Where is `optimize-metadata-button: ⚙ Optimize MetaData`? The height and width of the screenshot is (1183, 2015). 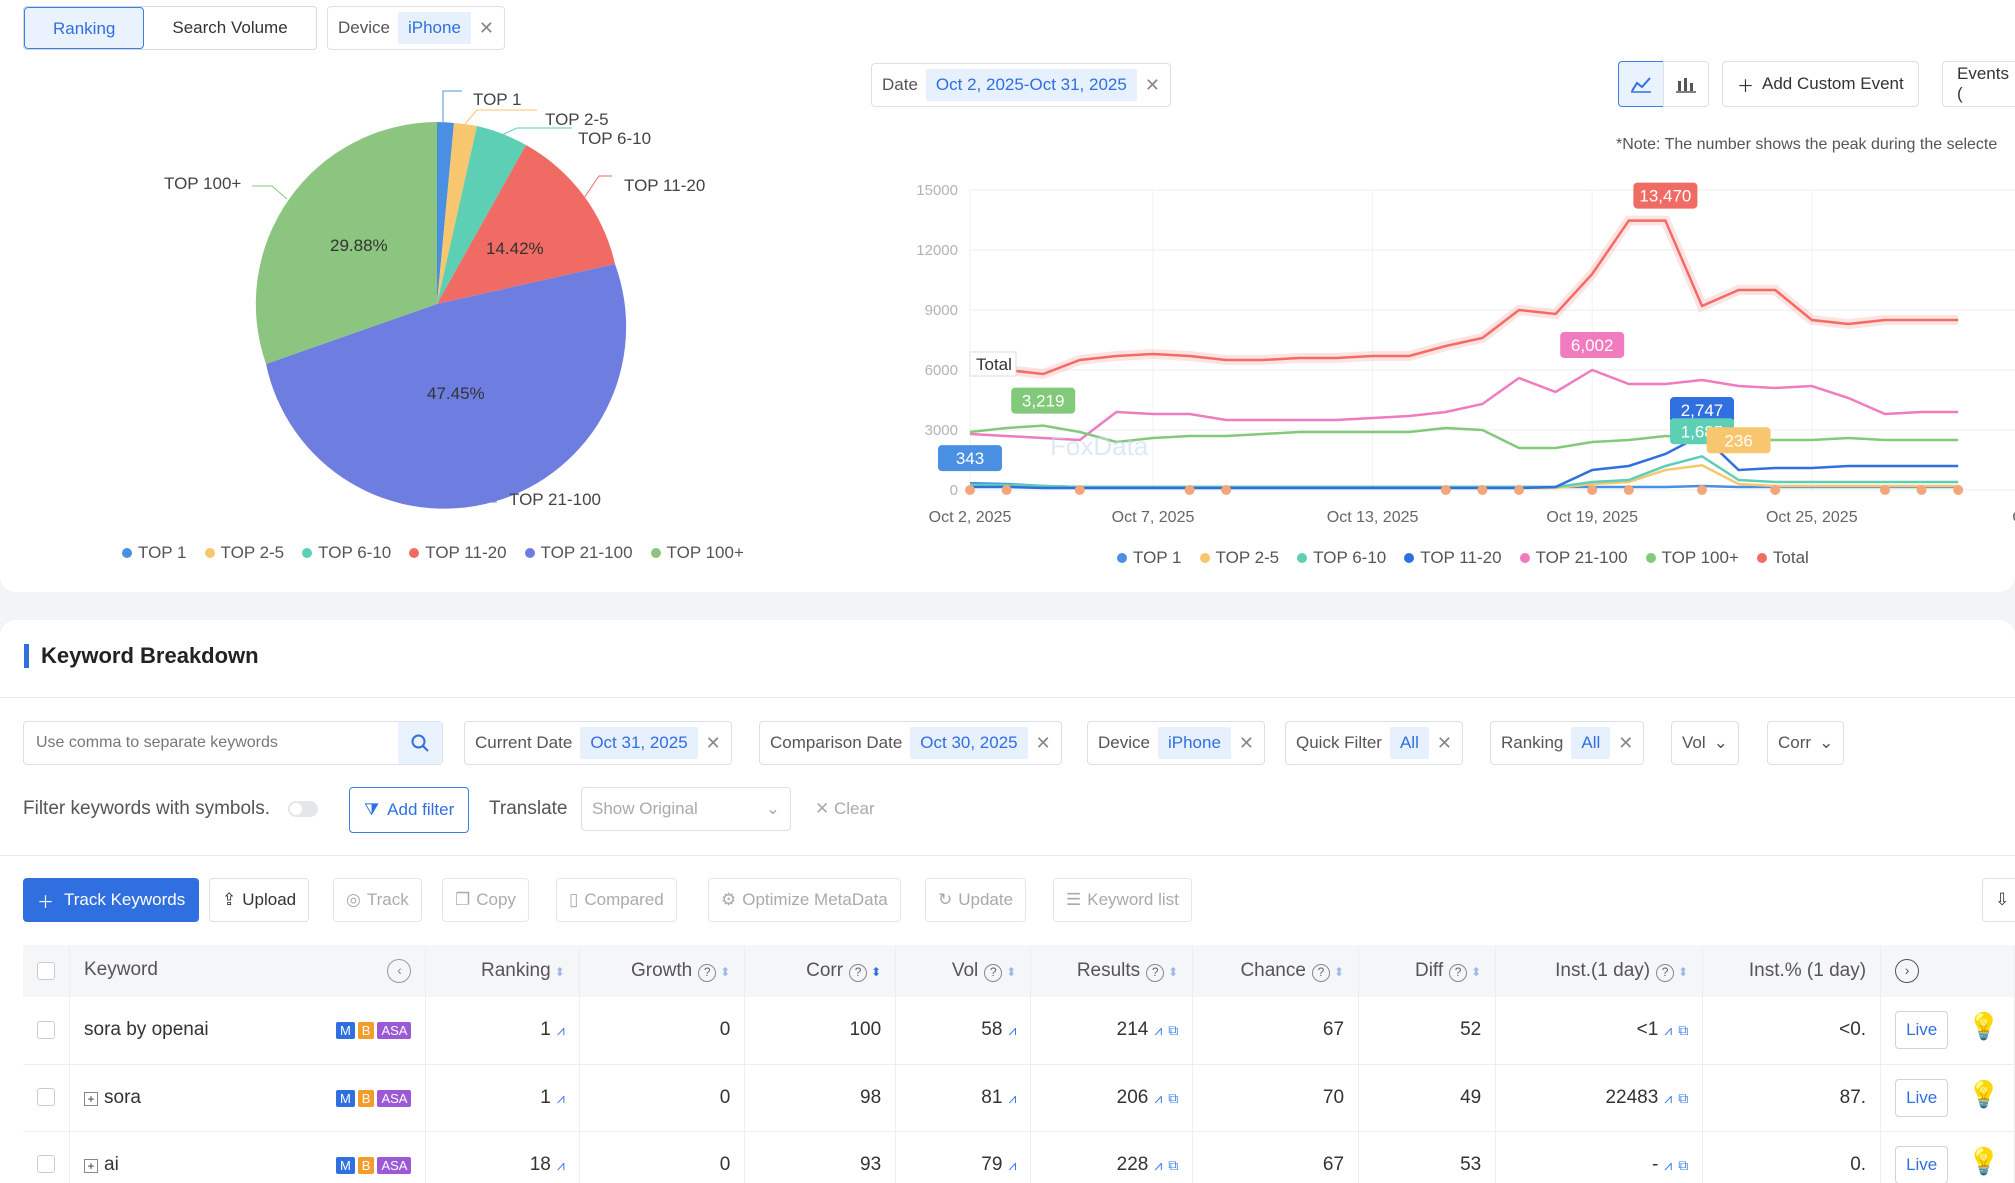
optimize-metadata-button: ⚙ Optimize MetaData is located at coordinates (804, 900).